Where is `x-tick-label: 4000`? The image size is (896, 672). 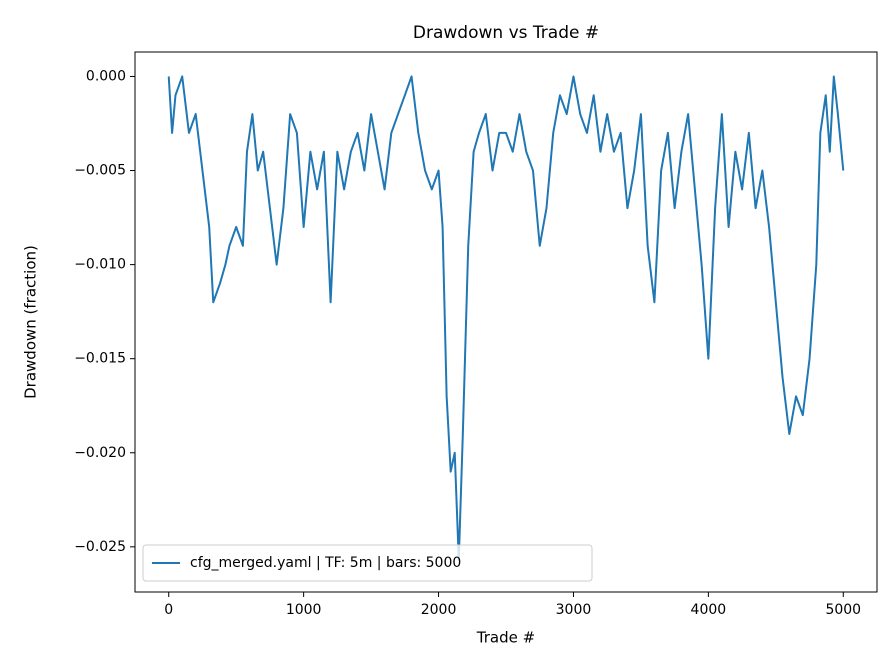
x-tick-label: 4000 is located at coordinates (709, 610).